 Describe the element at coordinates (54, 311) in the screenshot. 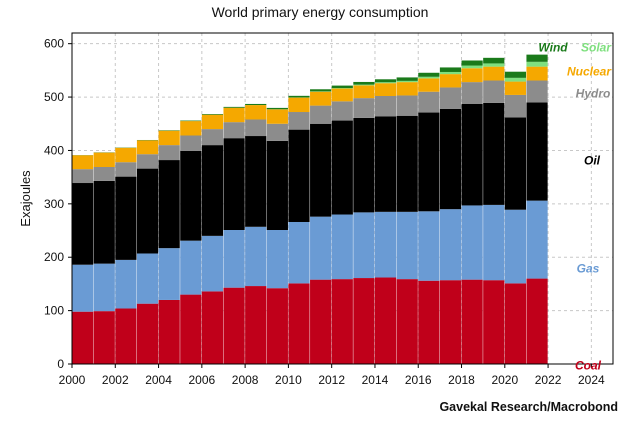

I see `y-tick-label: 100` at that location.